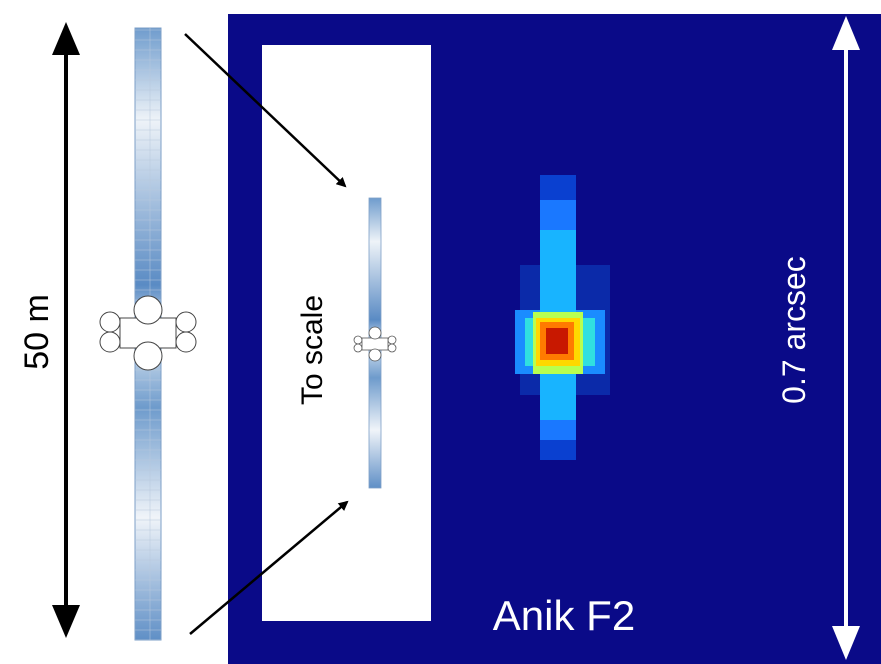 The image size is (881, 664). I want to click on satellite-name: Anik F2, so click(564, 615).